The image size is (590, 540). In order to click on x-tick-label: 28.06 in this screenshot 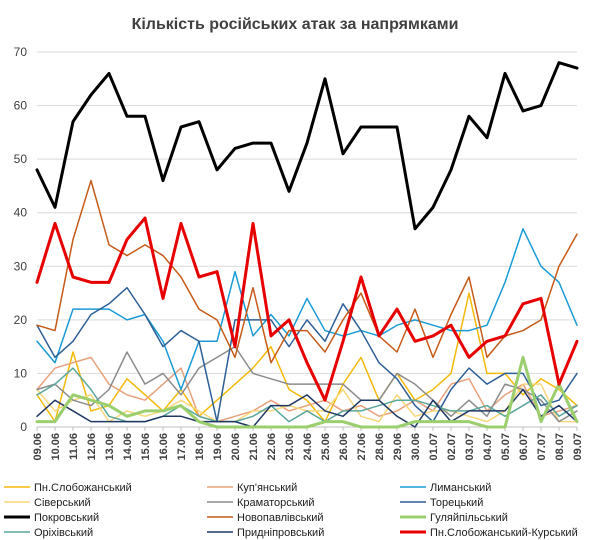, I will do `click(380, 447)`.